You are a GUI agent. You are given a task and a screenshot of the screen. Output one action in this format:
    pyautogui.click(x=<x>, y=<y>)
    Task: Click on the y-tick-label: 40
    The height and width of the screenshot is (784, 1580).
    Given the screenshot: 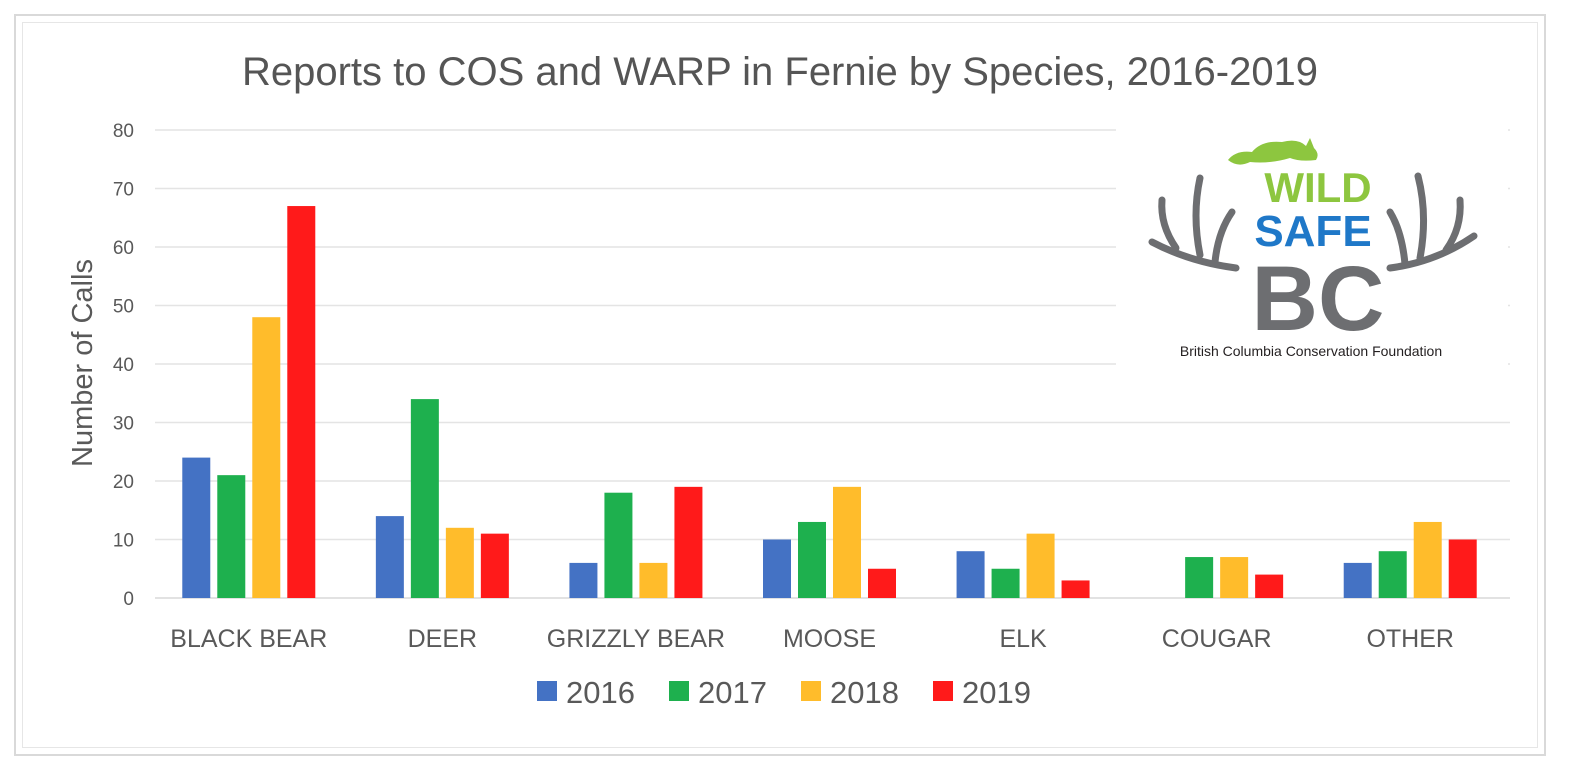 What is the action you would take?
    pyautogui.click(x=123, y=365)
    